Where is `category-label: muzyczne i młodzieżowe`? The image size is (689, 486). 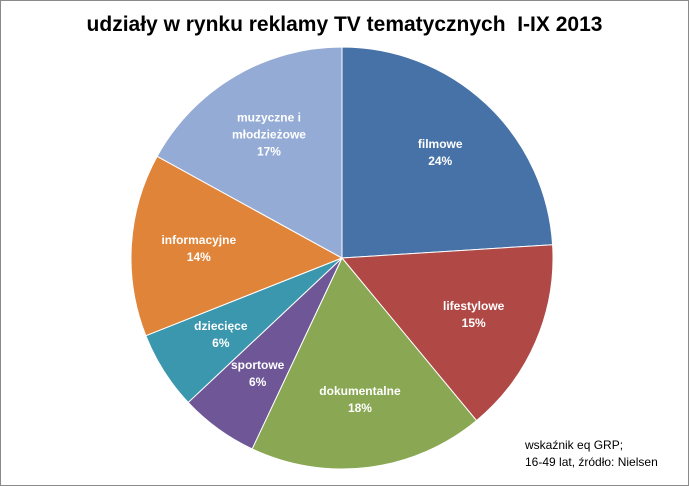 category-label: muzyczne i młodzieżowe is located at coordinates (268, 125).